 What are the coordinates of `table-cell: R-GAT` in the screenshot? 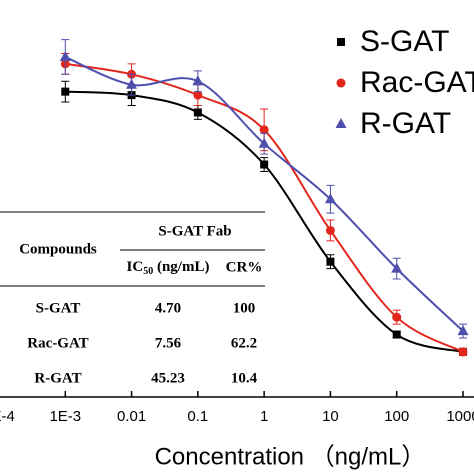 It's located at (57, 378).